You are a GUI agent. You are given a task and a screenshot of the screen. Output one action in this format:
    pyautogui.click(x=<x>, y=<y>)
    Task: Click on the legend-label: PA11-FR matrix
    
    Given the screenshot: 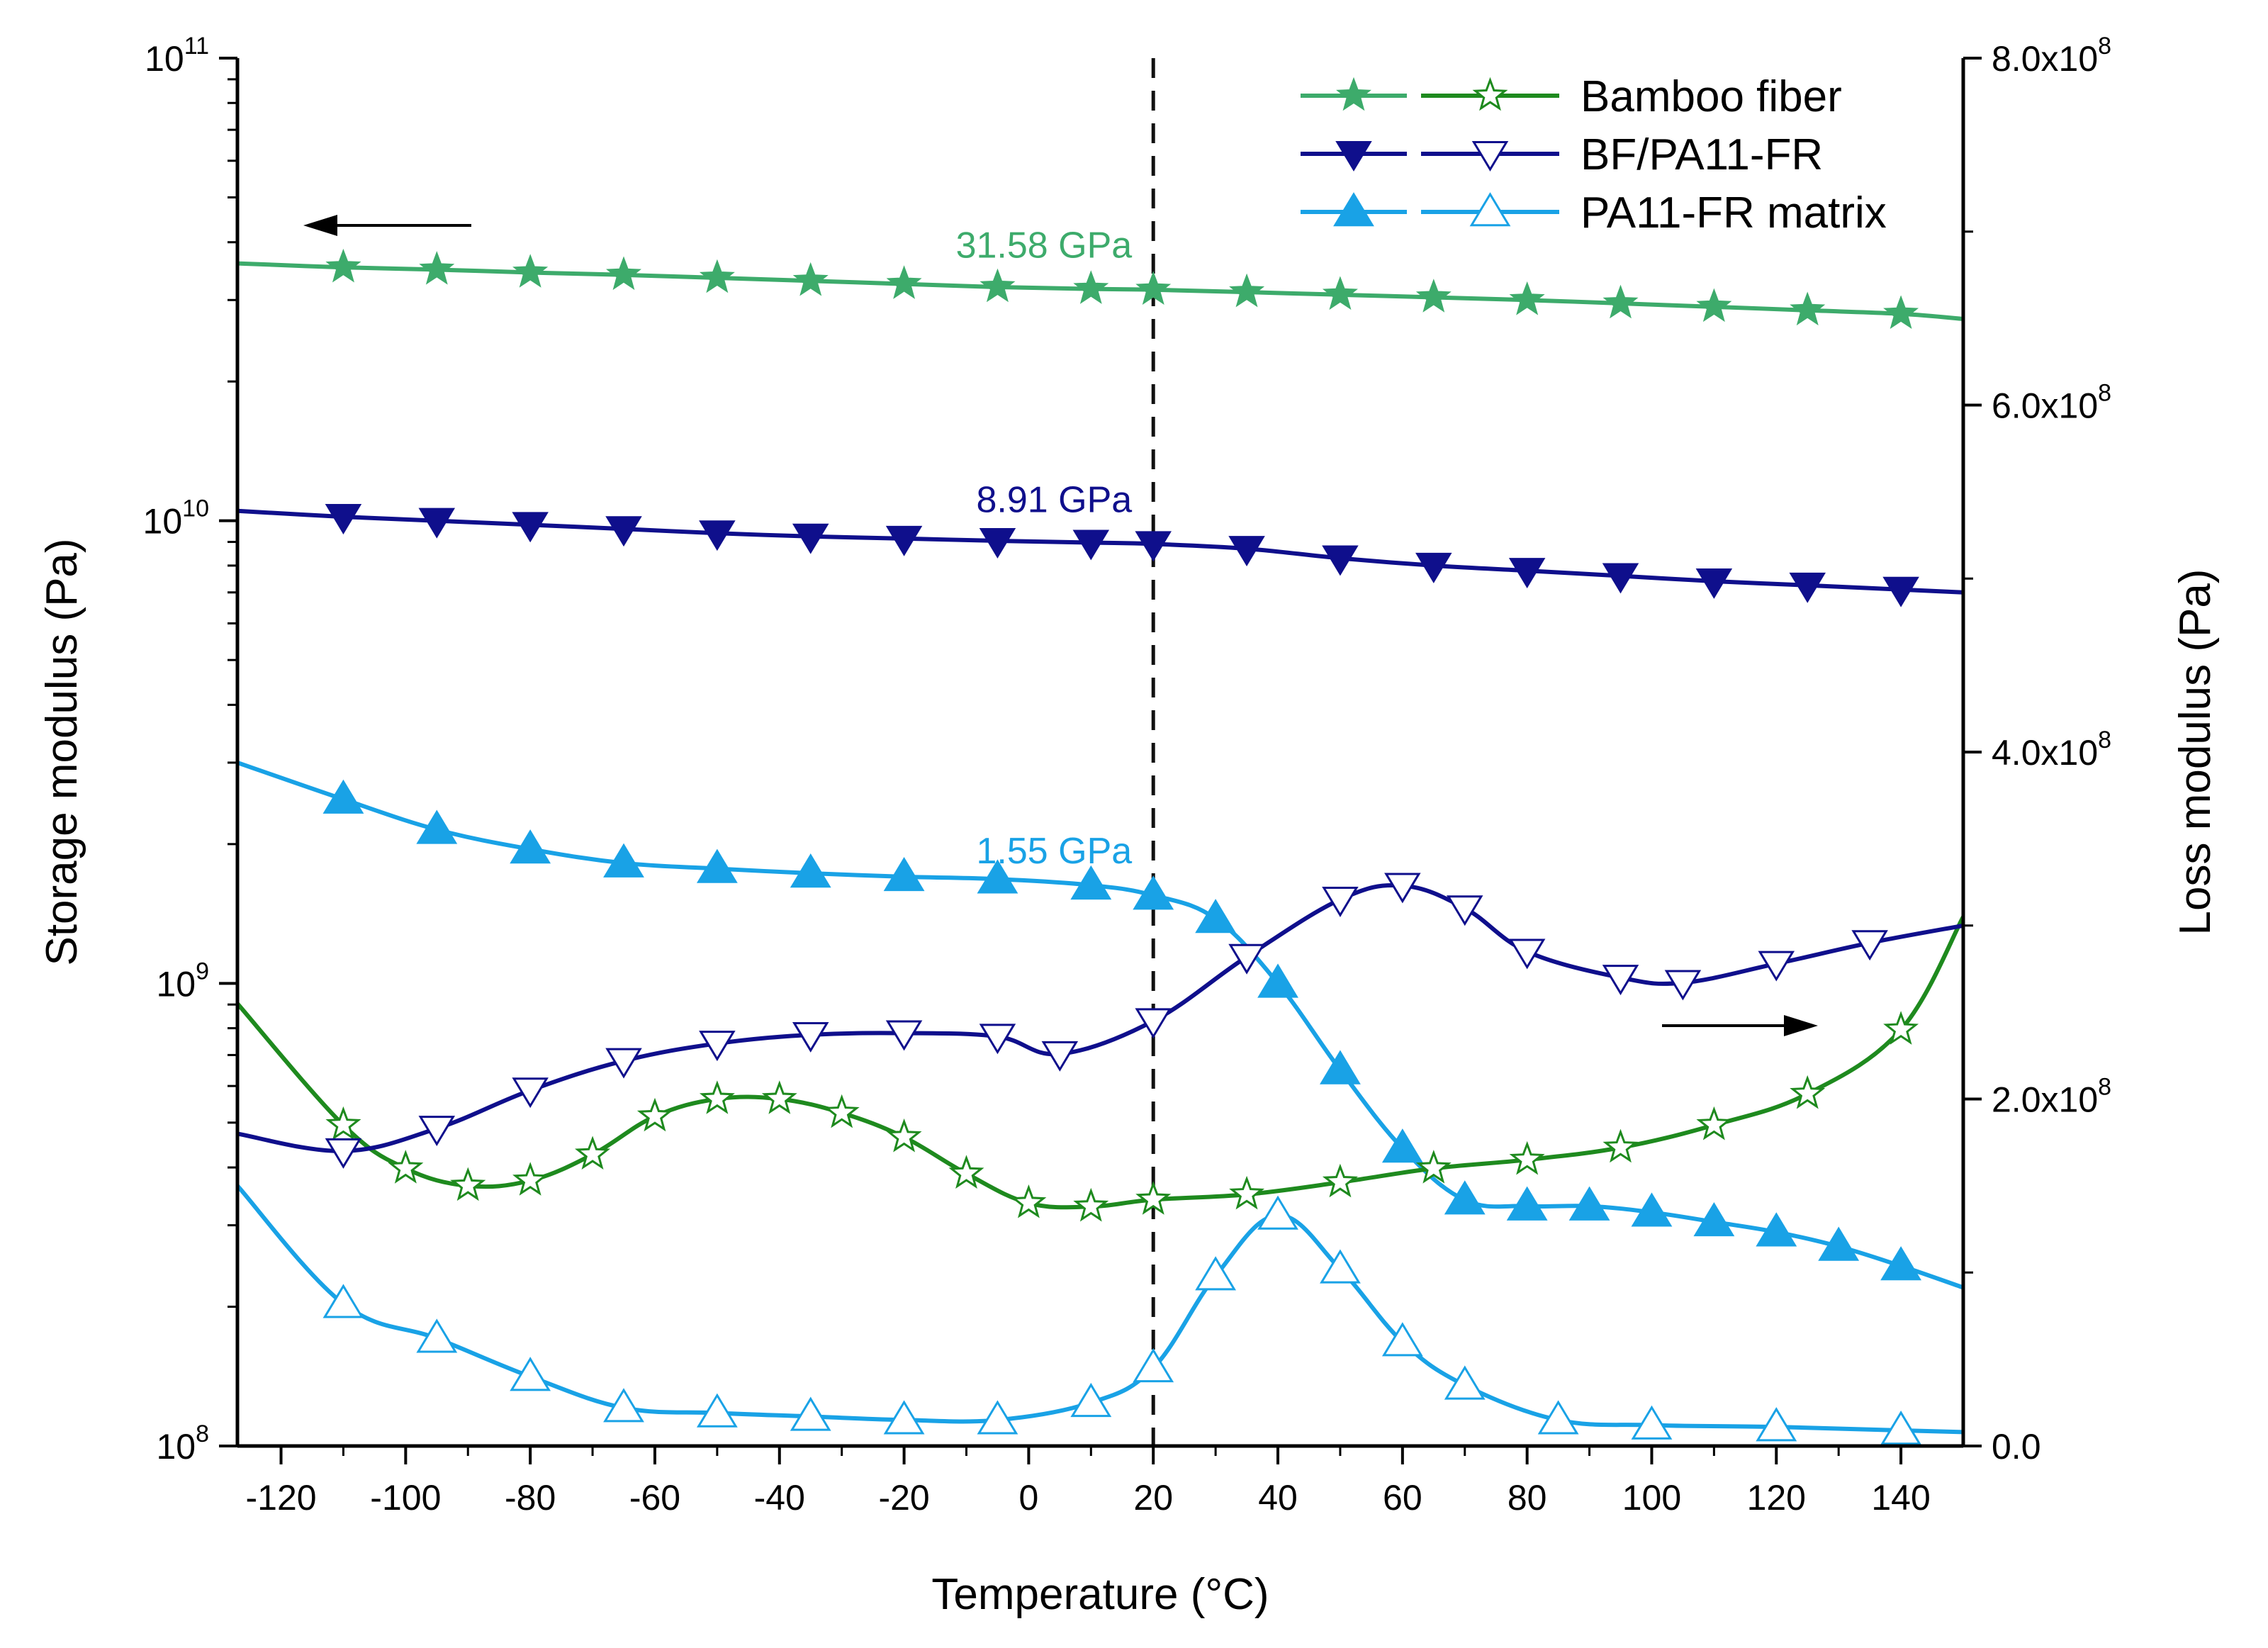 What is the action you would take?
    pyautogui.click(x=1734, y=213)
    